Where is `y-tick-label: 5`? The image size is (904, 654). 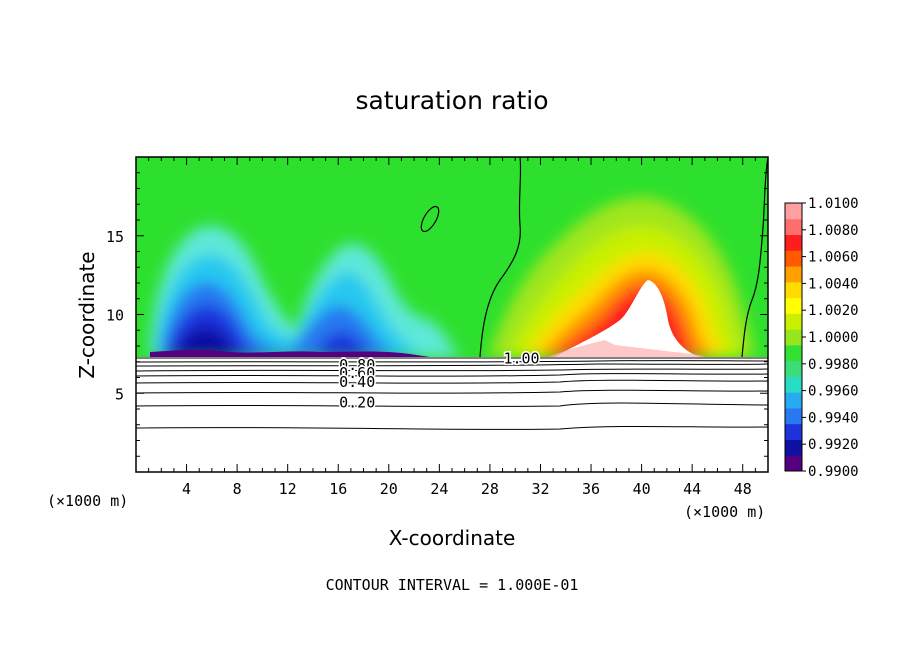
y-tick-label: 5 is located at coordinates (119, 394).